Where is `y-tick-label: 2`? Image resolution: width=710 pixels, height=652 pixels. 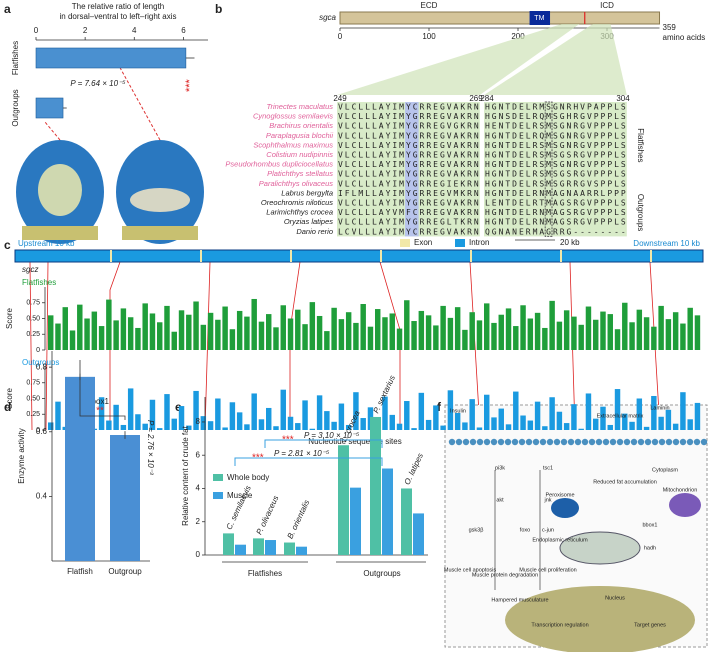
y-tick-label: 2 is located at coordinates (198, 521).